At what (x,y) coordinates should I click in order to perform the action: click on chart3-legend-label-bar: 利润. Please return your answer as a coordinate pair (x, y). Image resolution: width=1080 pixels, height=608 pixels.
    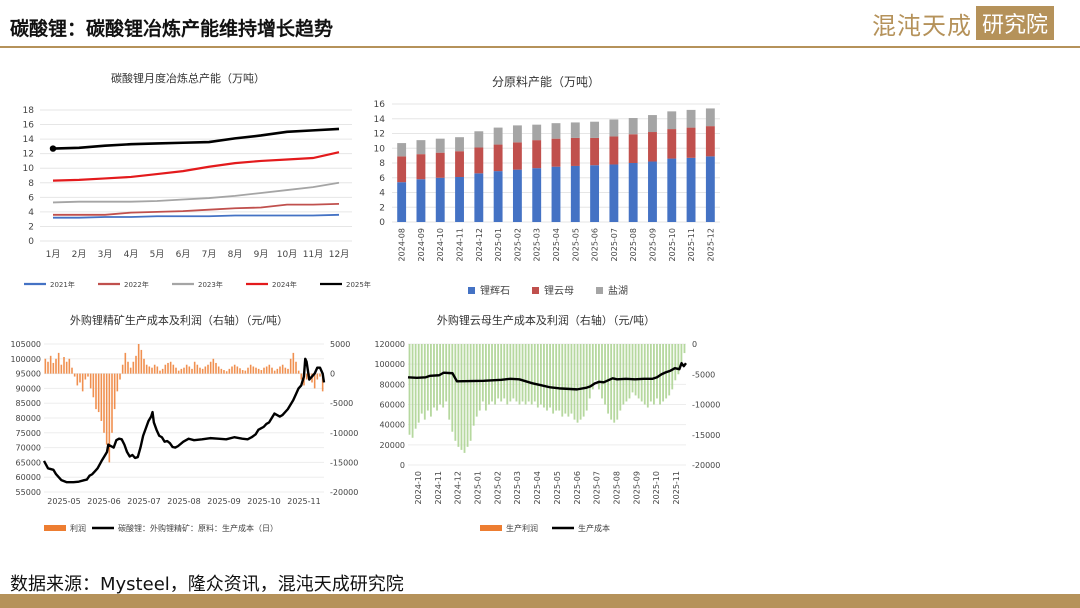
    Looking at the image, I should click on (78, 528).